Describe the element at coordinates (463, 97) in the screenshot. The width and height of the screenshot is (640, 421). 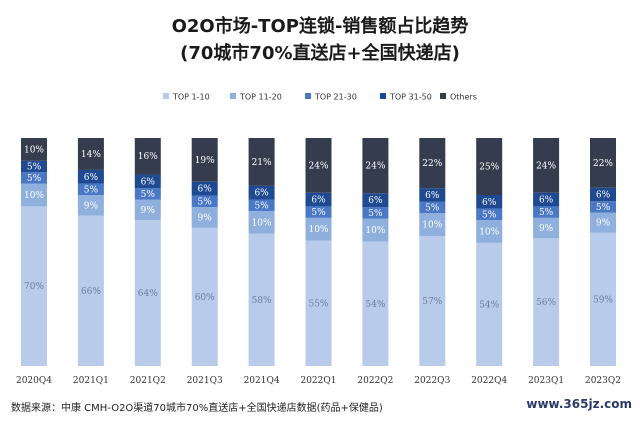
I see `legend-label: Others` at that location.